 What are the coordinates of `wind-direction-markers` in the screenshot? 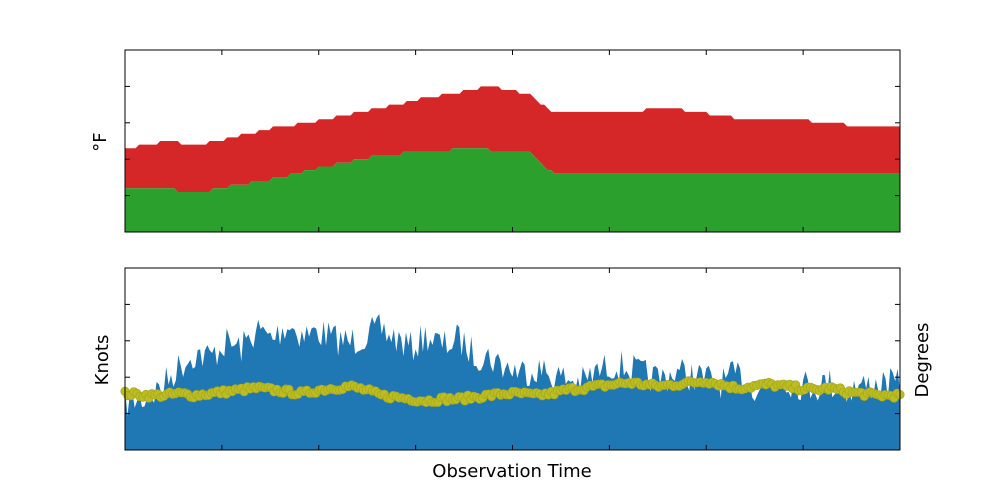 It's located at (512, 391).